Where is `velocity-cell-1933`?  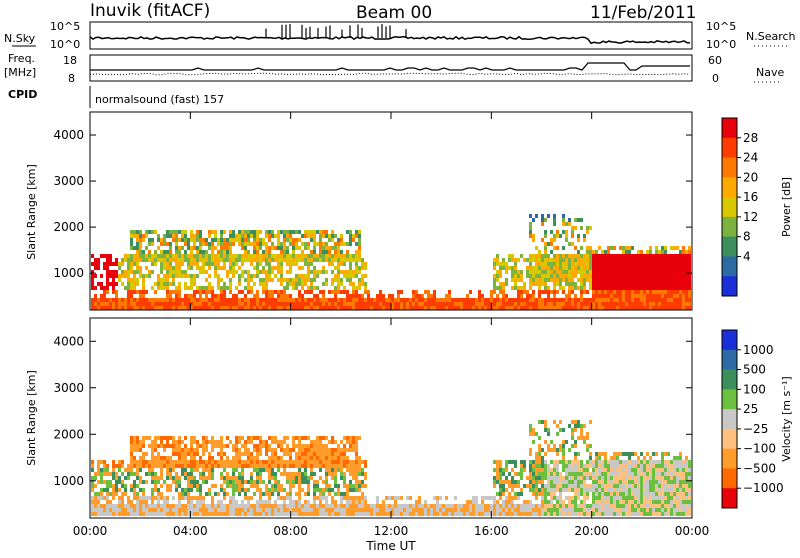
velocity-cell-1933 is located at coordinates (596, 454).